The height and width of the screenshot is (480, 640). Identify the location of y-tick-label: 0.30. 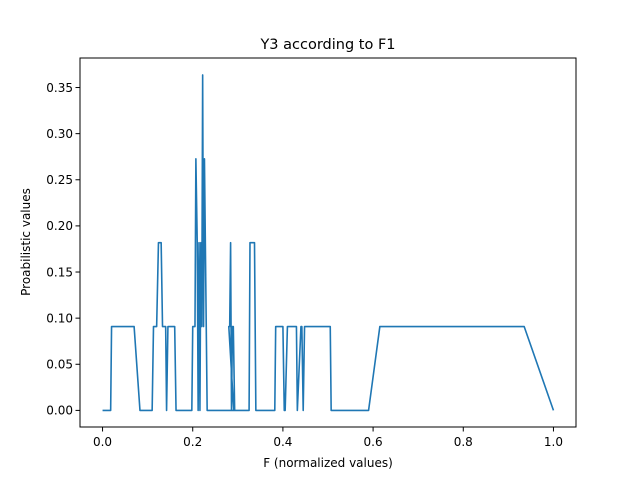
(59, 134).